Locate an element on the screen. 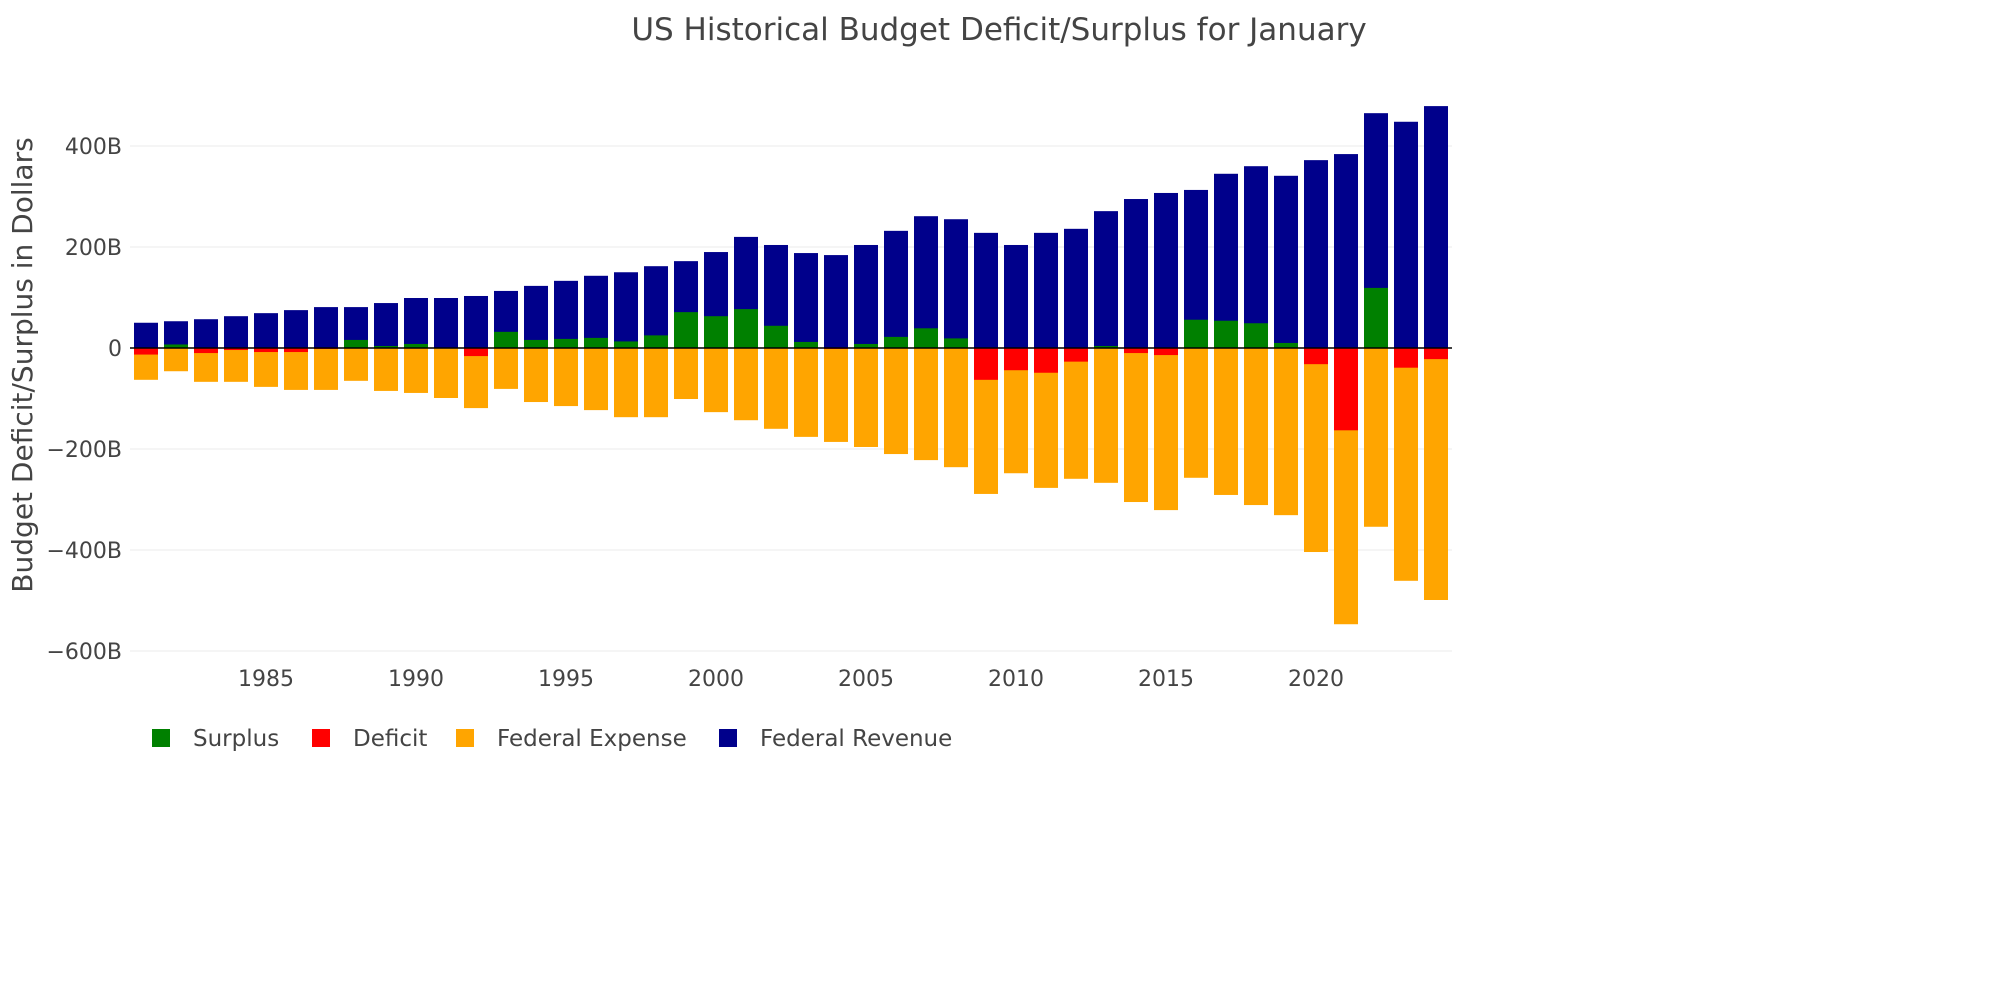 The width and height of the screenshot is (1999, 1004). legend-label: Surplus is located at coordinates (236, 739).